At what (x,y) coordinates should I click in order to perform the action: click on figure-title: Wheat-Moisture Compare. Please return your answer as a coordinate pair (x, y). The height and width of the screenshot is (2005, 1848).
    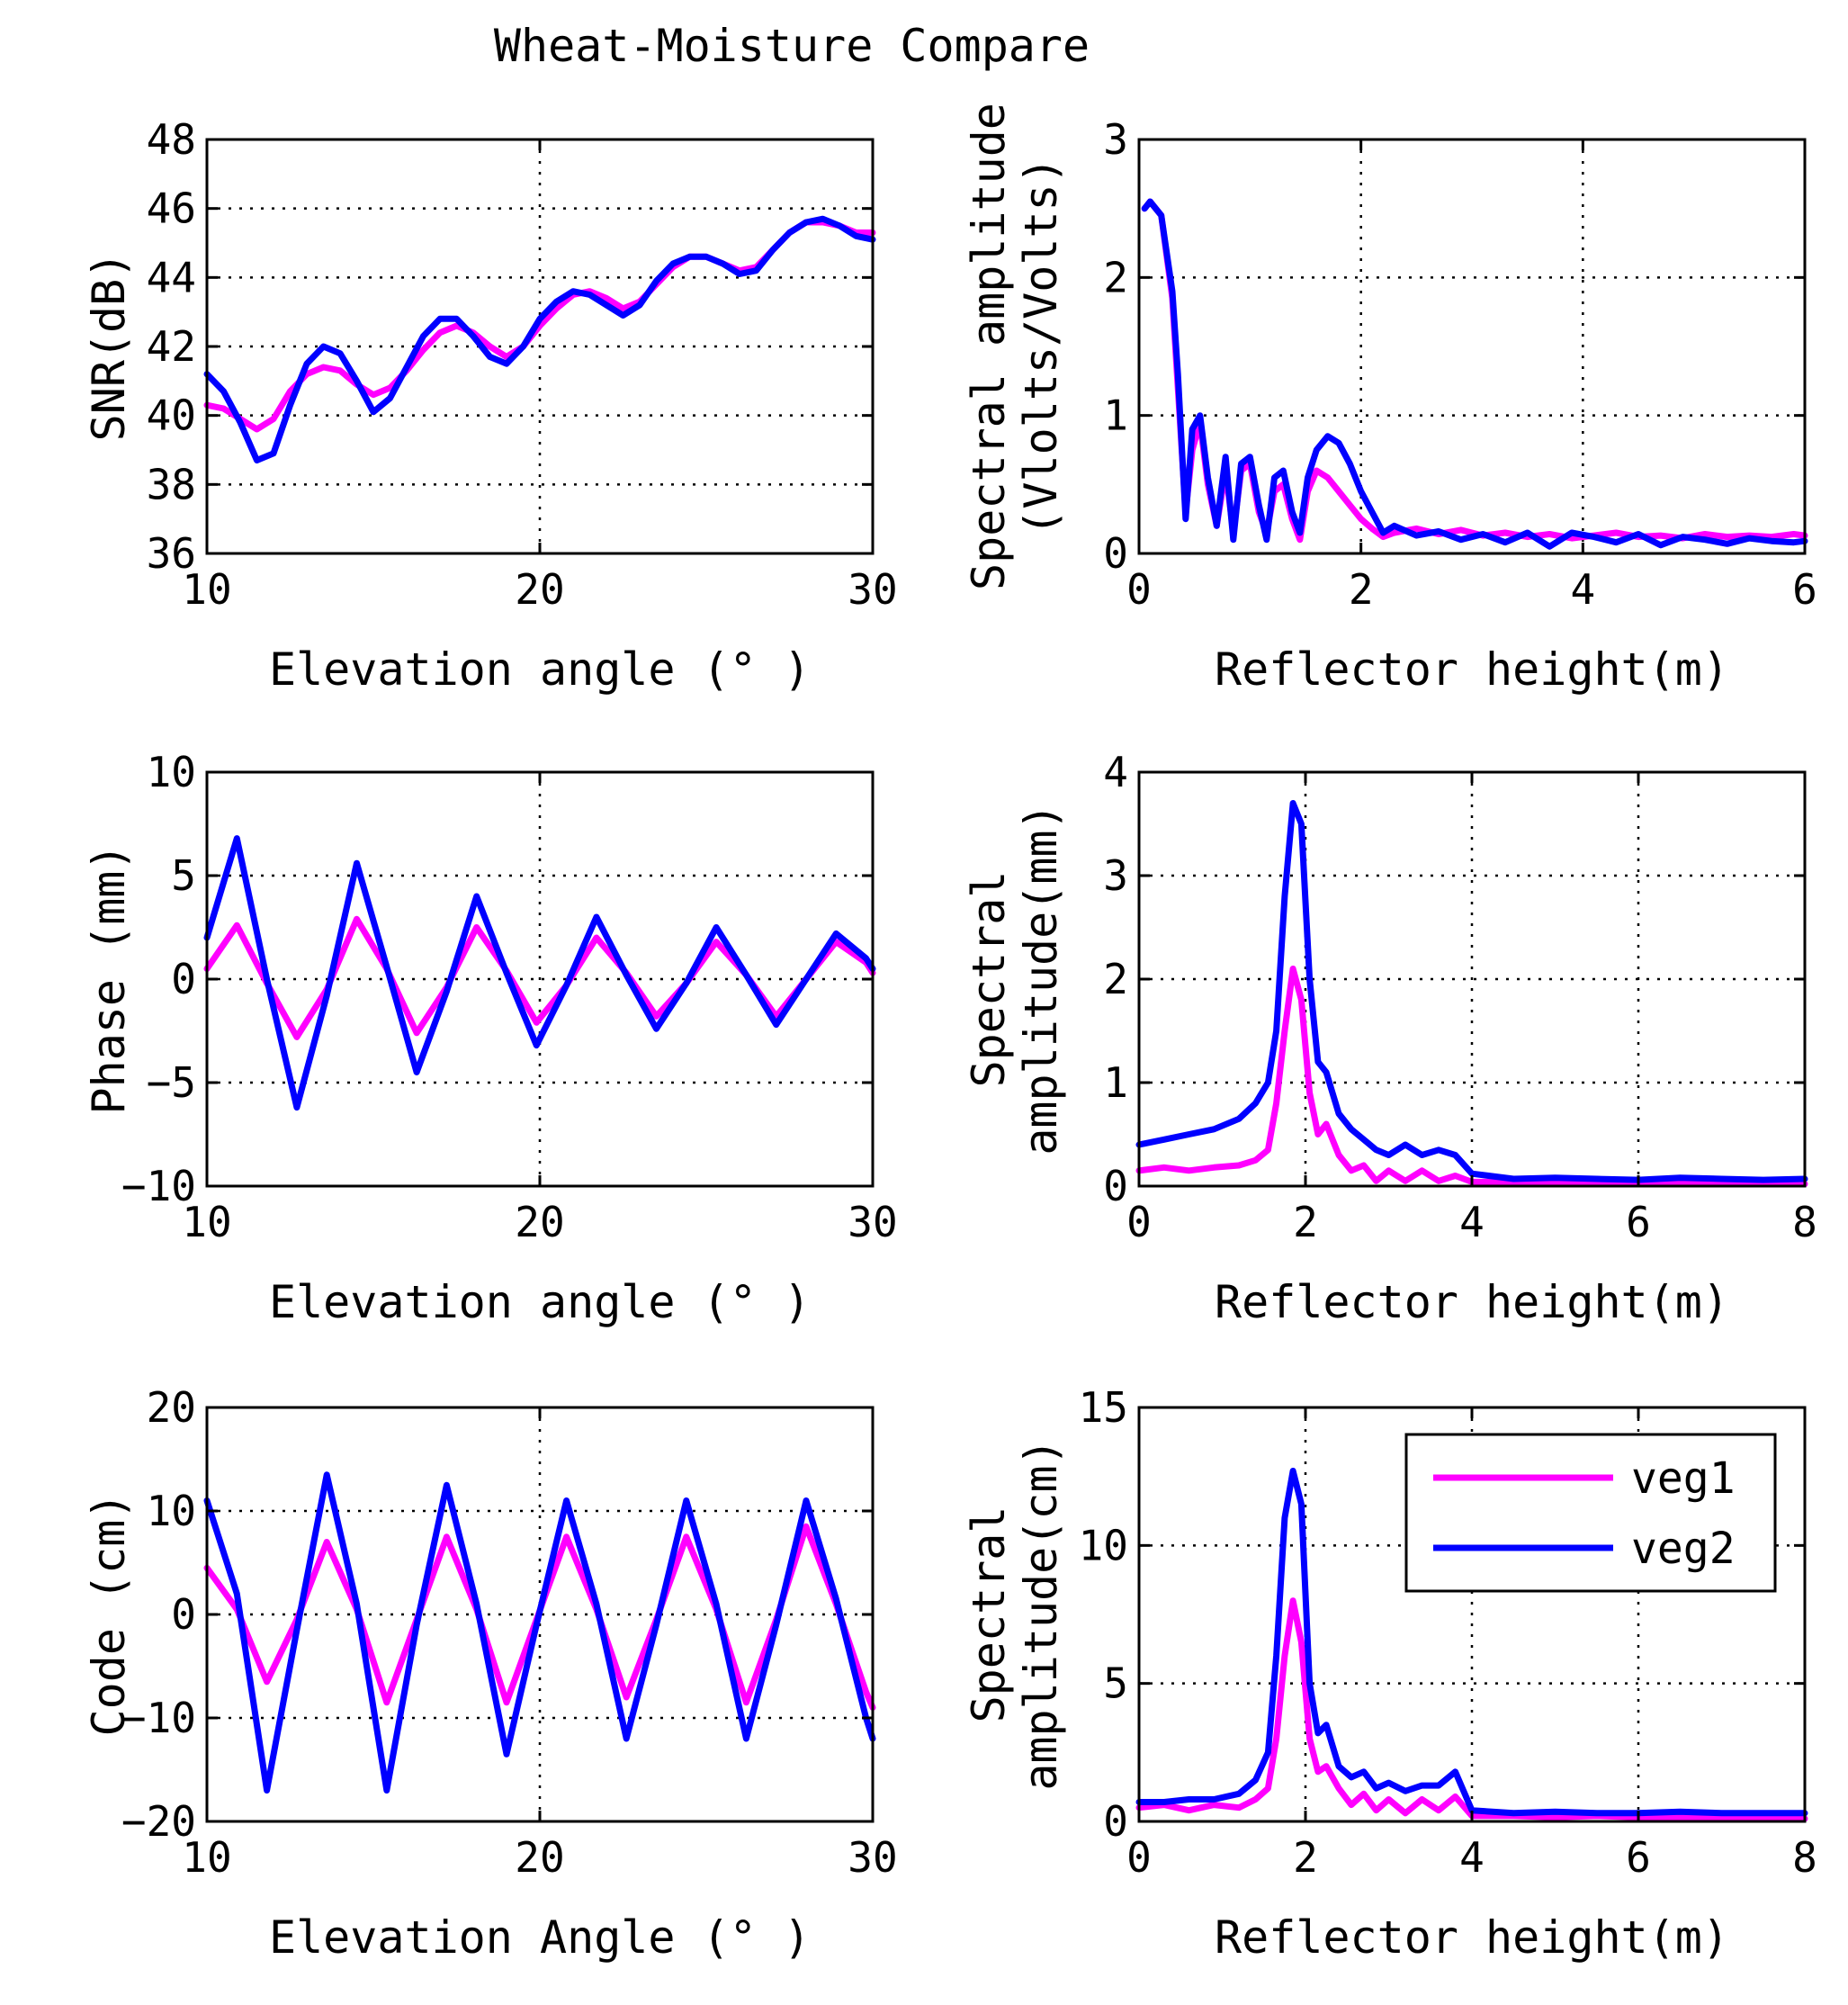
    Looking at the image, I should click on (792, 46).